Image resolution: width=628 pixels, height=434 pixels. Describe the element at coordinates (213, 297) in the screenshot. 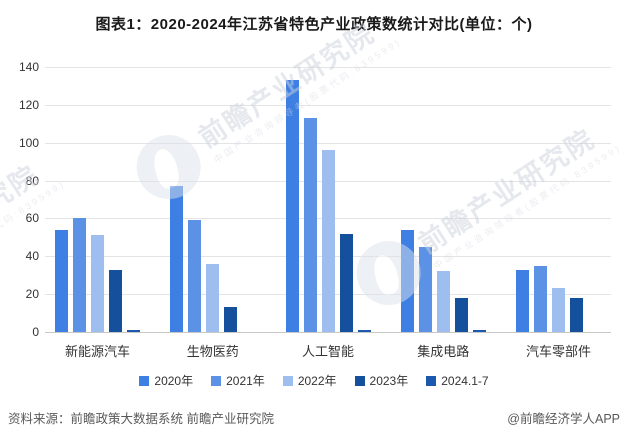

I see `bar-2022年-生物医药` at that location.